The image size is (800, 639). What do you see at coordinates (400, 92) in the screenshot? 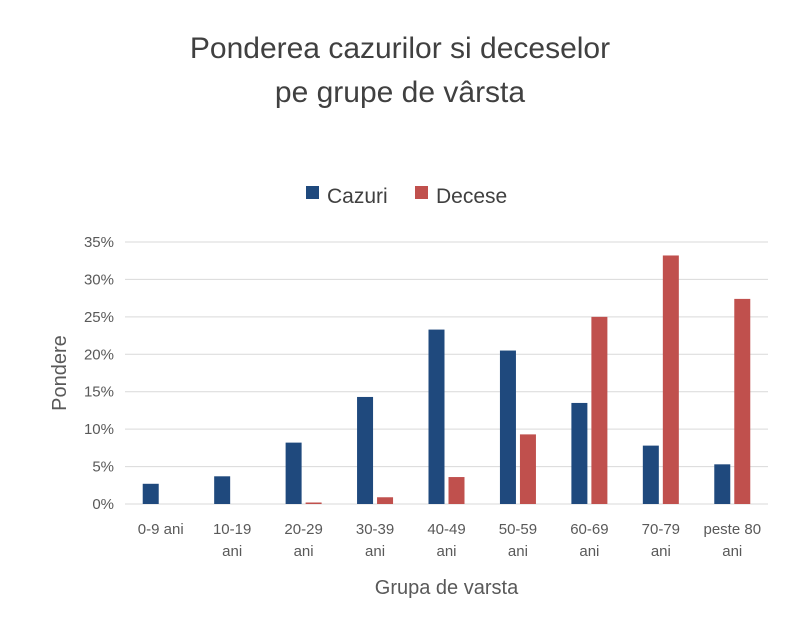
I see `chart-title-line: pe grupe de vârsta` at bounding box center [400, 92].